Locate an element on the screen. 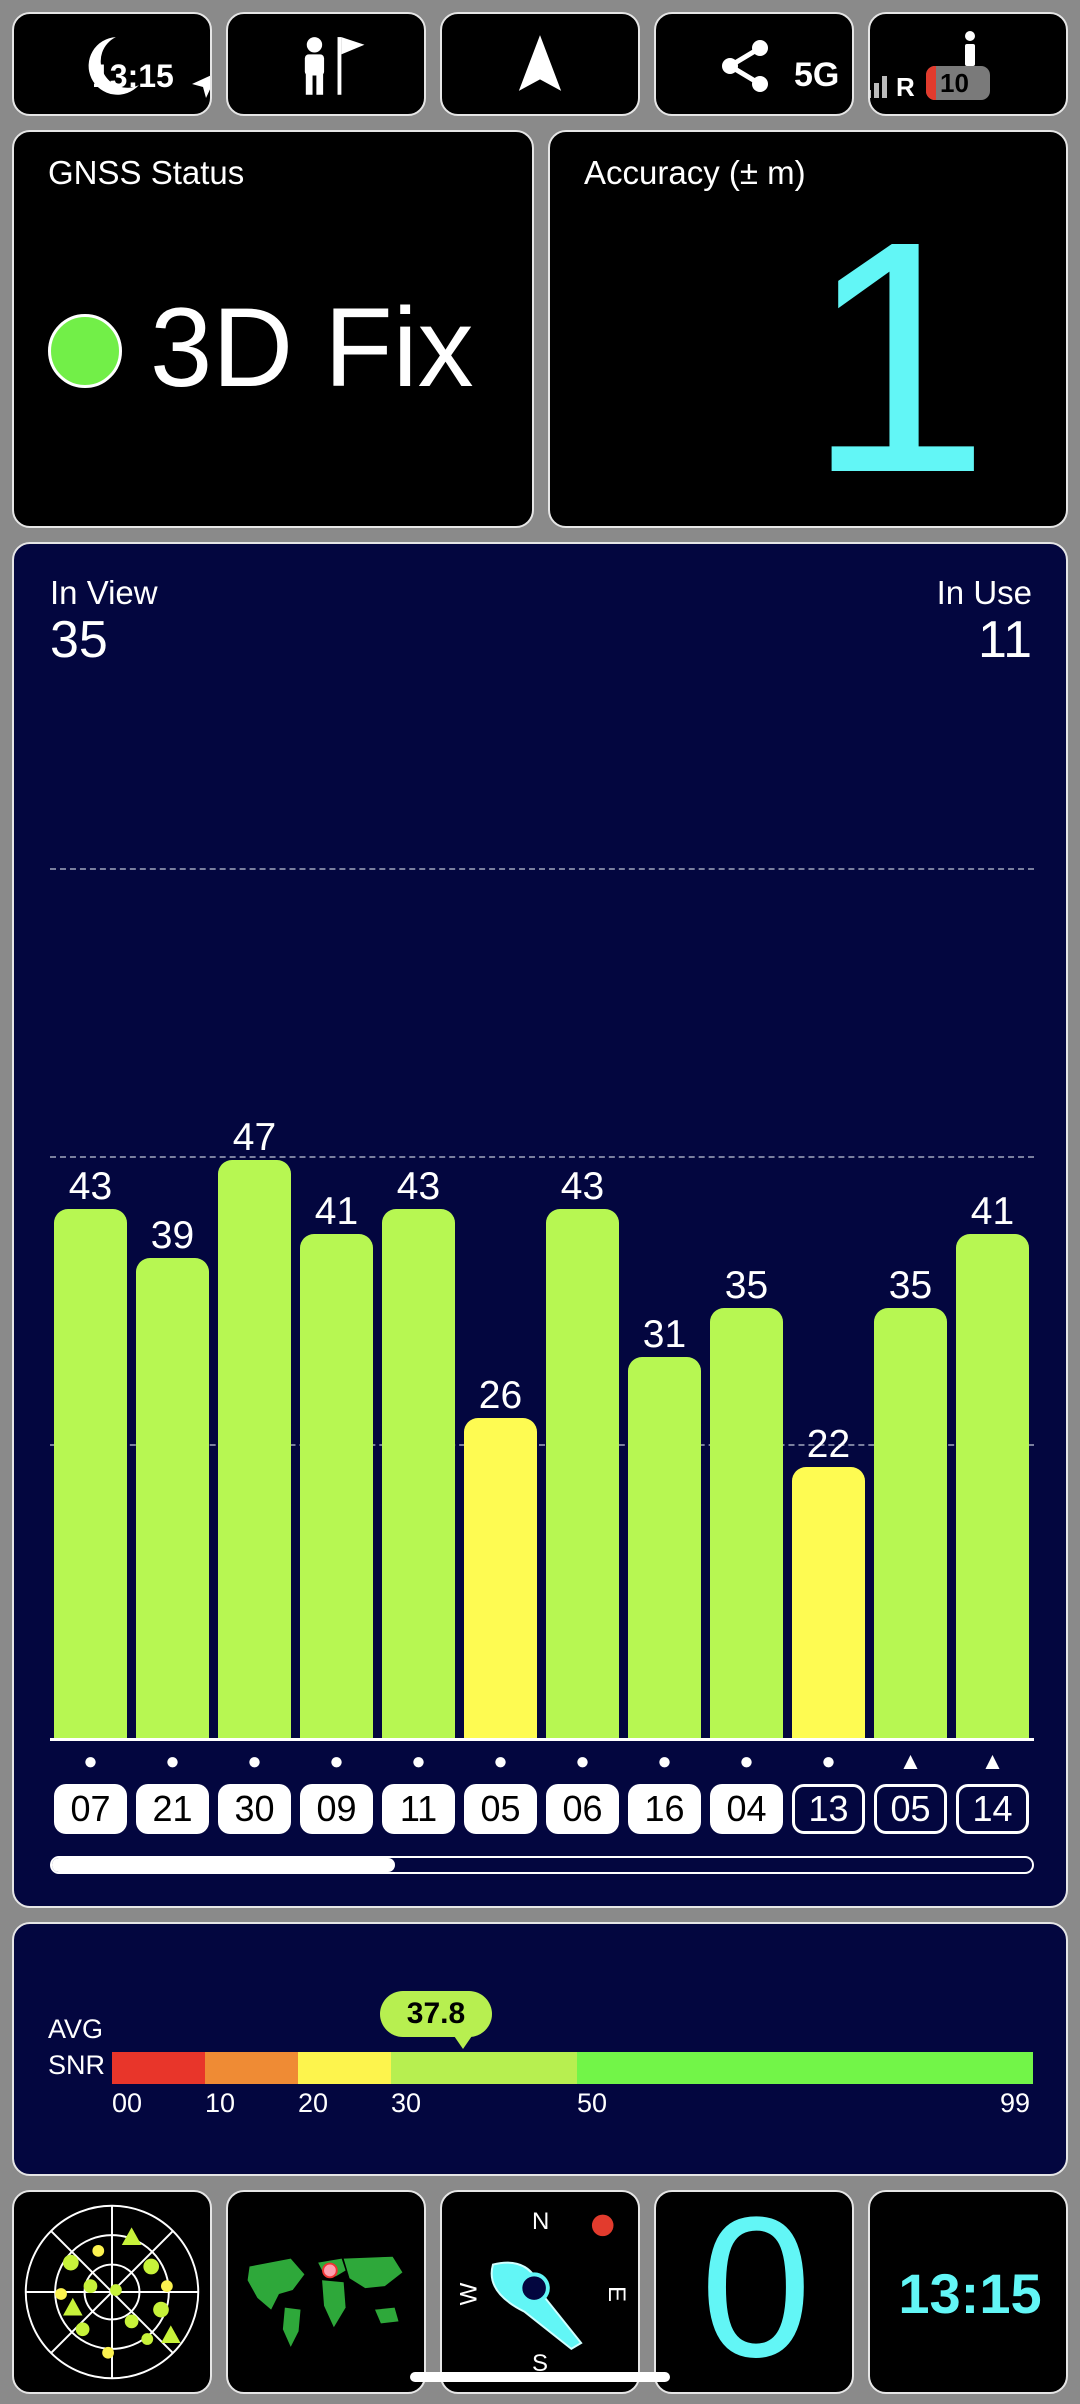 The height and width of the screenshot is (2404, 1080). share-button: 5G is located at coordinates (754, 64).